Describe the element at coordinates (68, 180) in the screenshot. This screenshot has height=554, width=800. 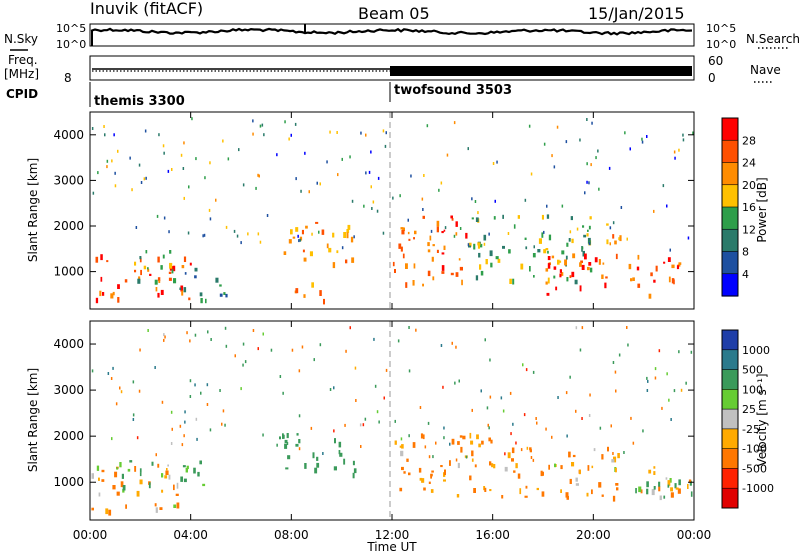
I see `y-tick-label: 3000` at that location.